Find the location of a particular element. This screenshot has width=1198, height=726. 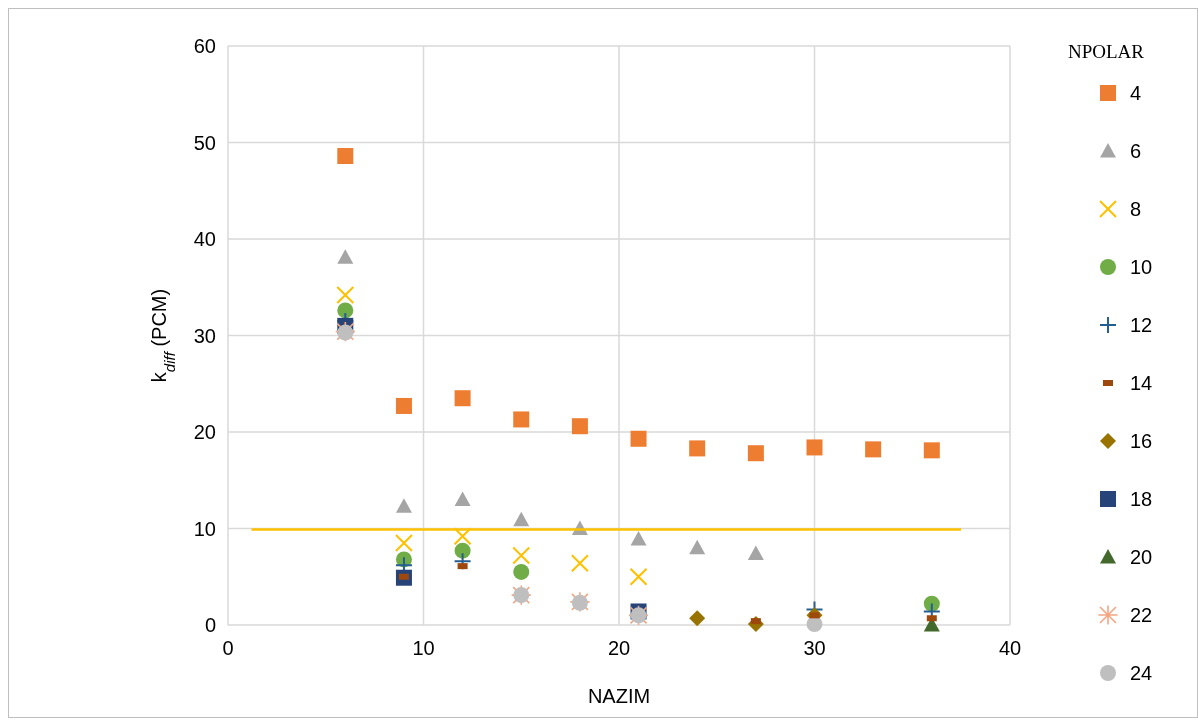

legend-label: 20 is located at coordinates (1141, 557).